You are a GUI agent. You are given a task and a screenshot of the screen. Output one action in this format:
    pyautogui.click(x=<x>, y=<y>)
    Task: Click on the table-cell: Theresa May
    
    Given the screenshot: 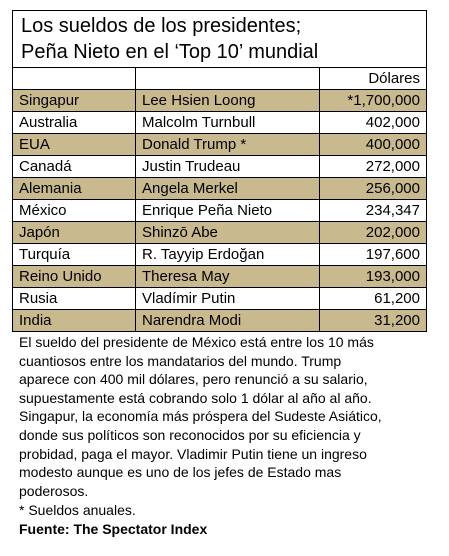 What is the action you would take?
    pyautogui.click(x=227, y=276)
    